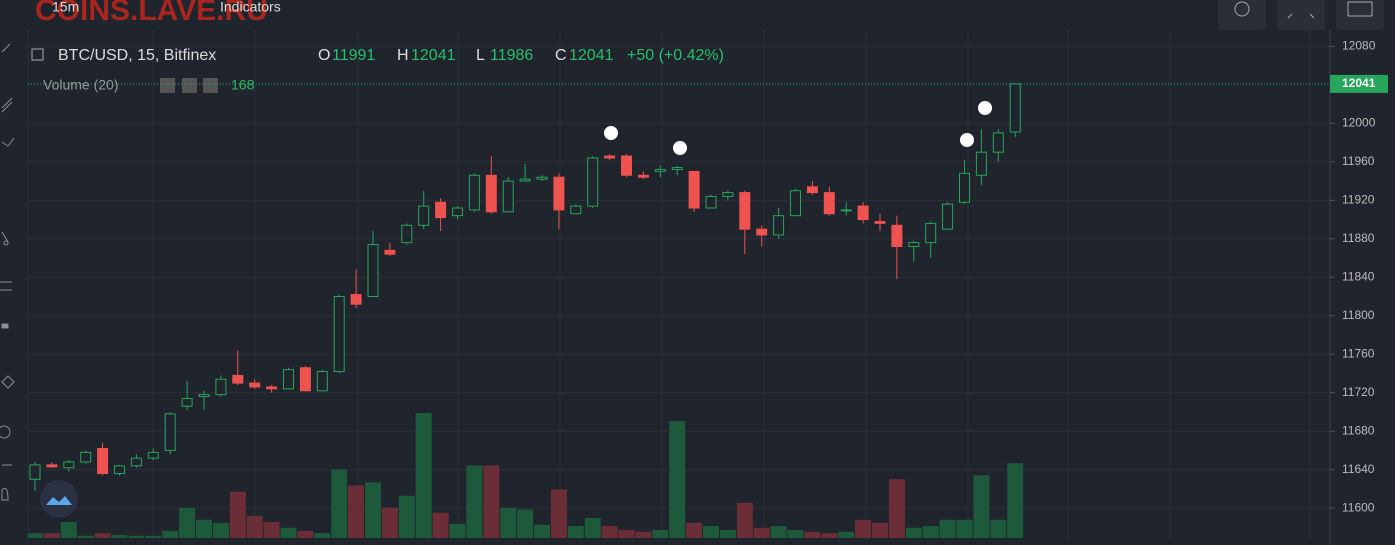 The height and width of the screenshot is (545, 1395). I want to click on logo-icon, so click(59, 500).